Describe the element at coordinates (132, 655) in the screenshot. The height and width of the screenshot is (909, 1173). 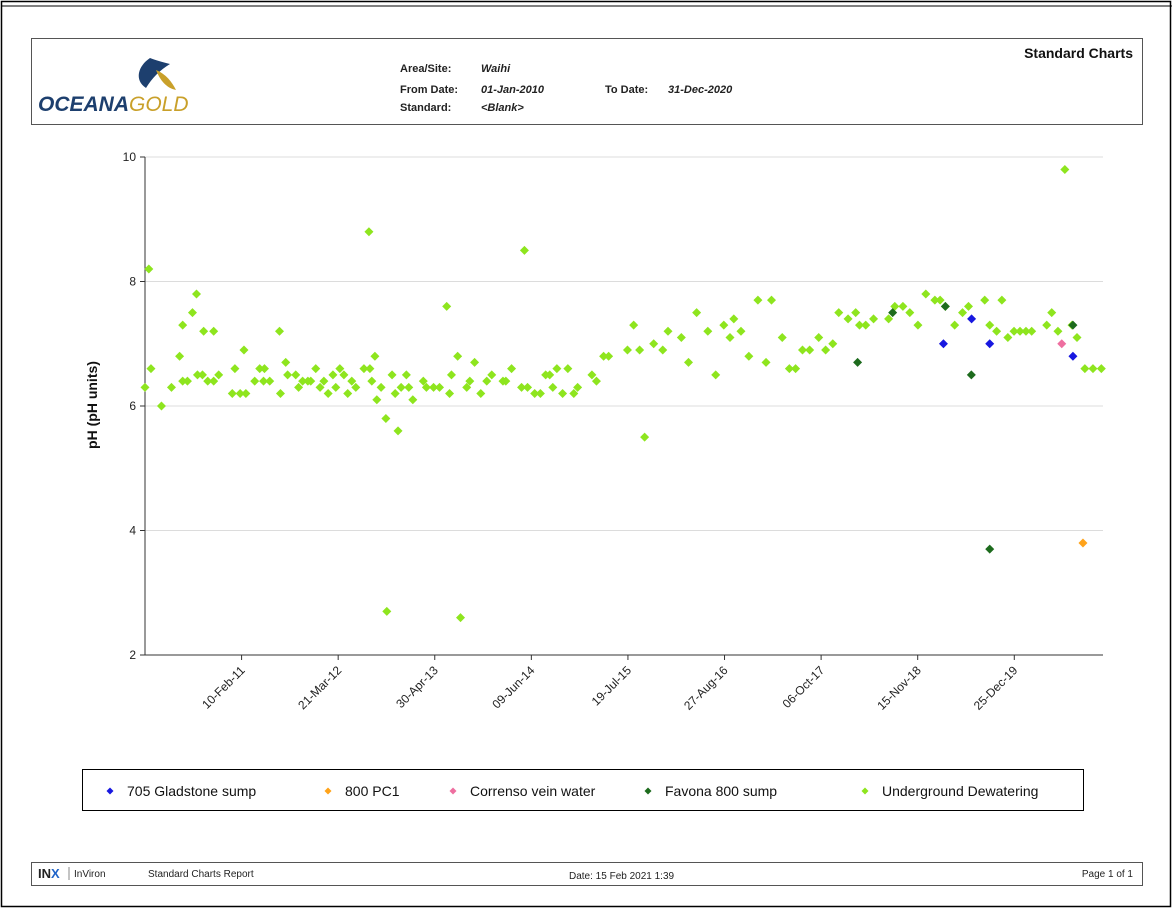
I see `y-tick-label: 2` at that location.